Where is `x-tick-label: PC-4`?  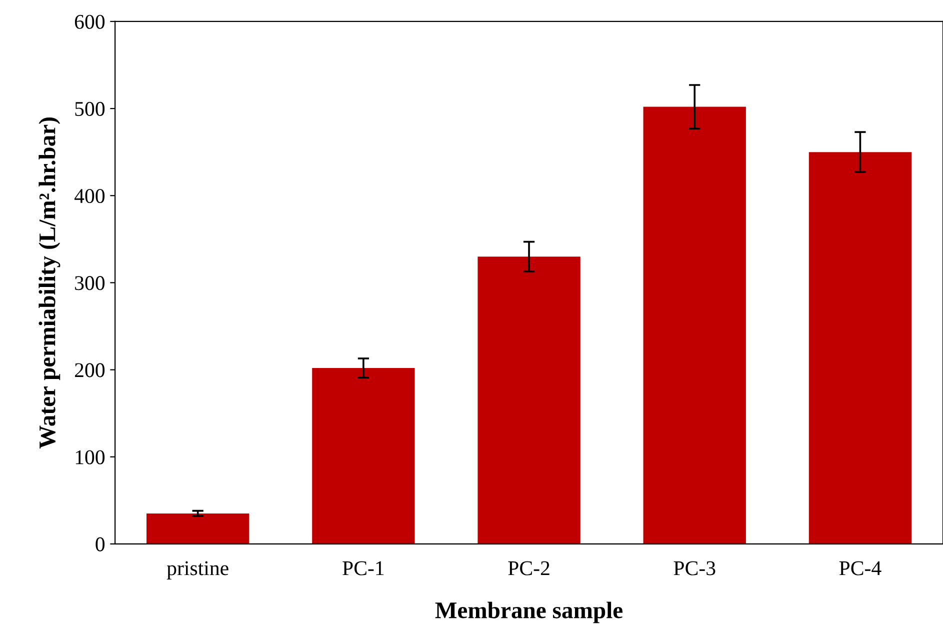
x-tick-label: PC-4 is located at coordinates (860, 568).